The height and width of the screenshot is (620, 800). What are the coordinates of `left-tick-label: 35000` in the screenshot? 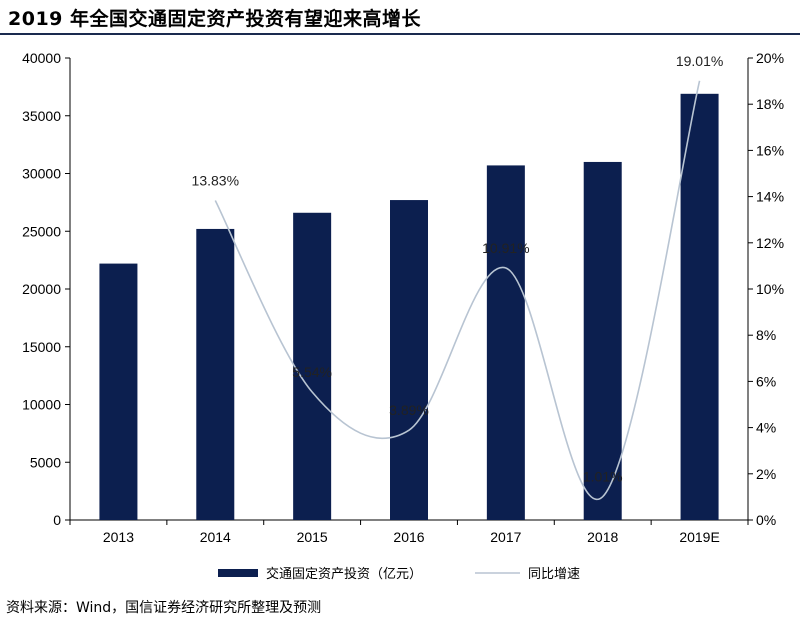 It's located at (41, 116).